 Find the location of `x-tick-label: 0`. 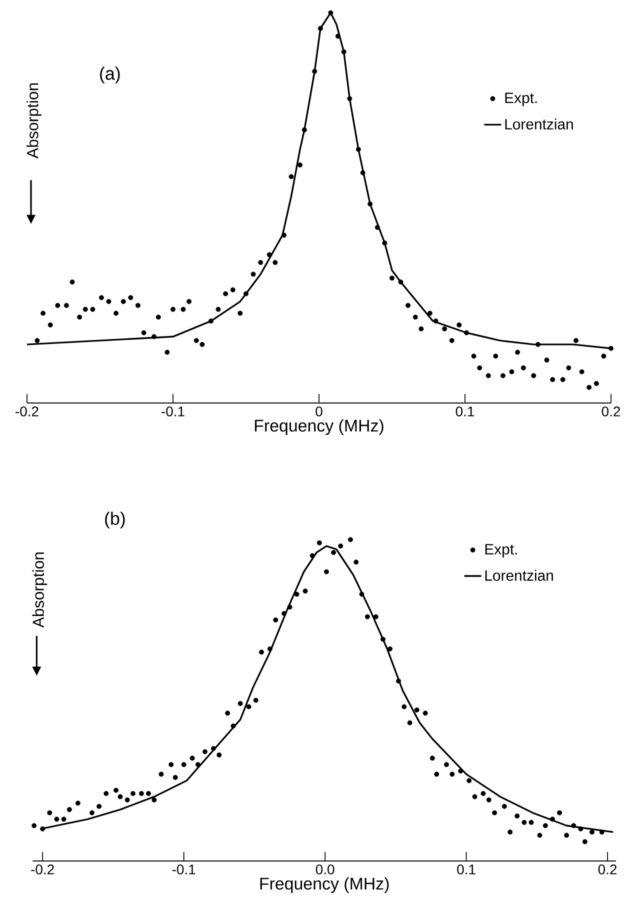

x-tick-label: 0 is located at coordinates (319, 411).